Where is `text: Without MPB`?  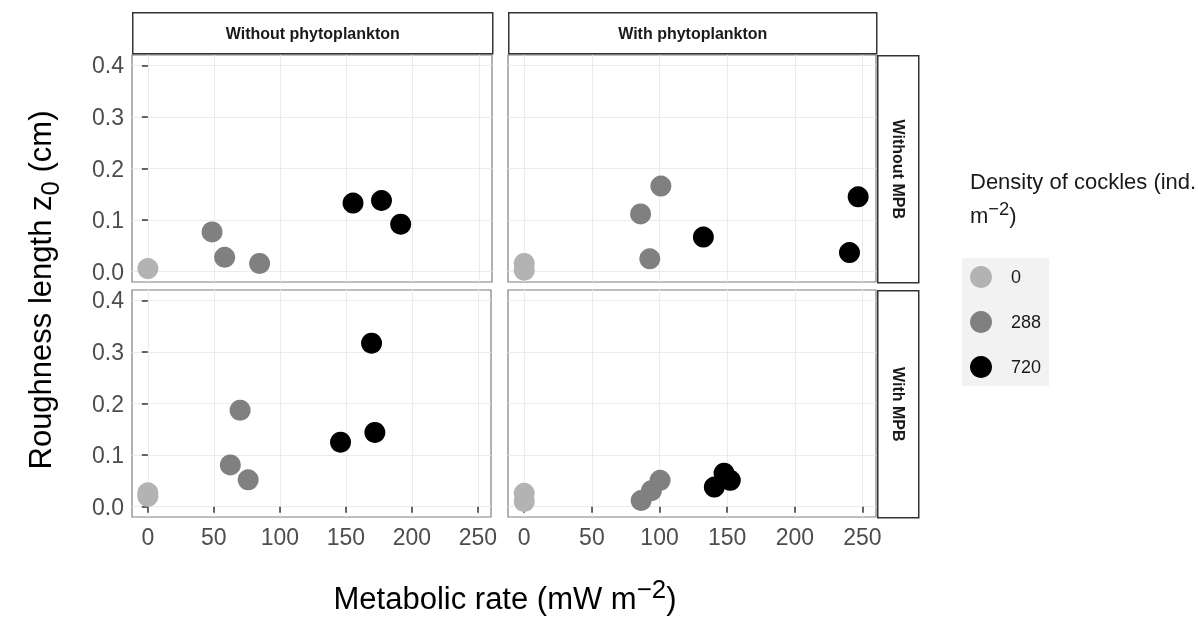
text: Without MPB is located at coordinates (899, 169).